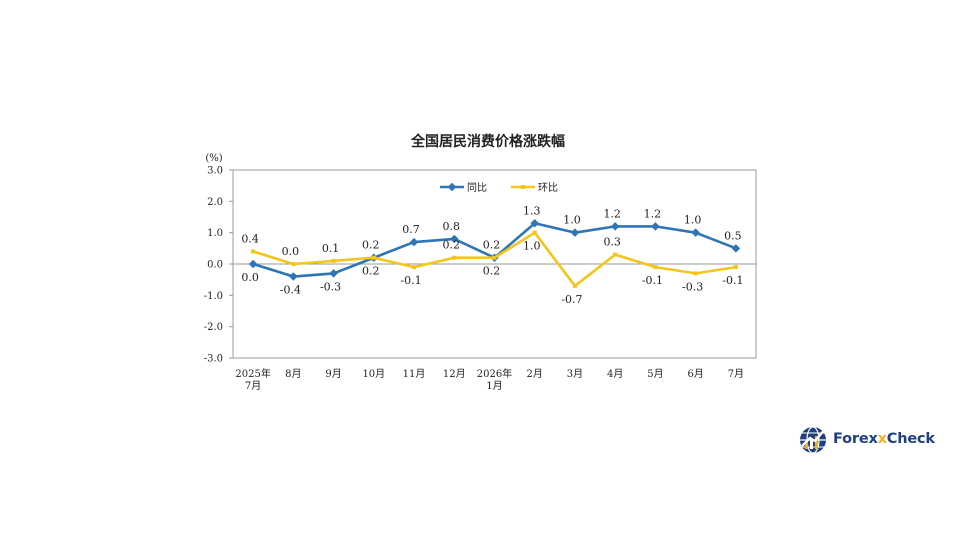  What do you see at coordinates (215, 171) in the screenshot?
I see `y-tick-label: 3.0` at bounding box center [215, 171].